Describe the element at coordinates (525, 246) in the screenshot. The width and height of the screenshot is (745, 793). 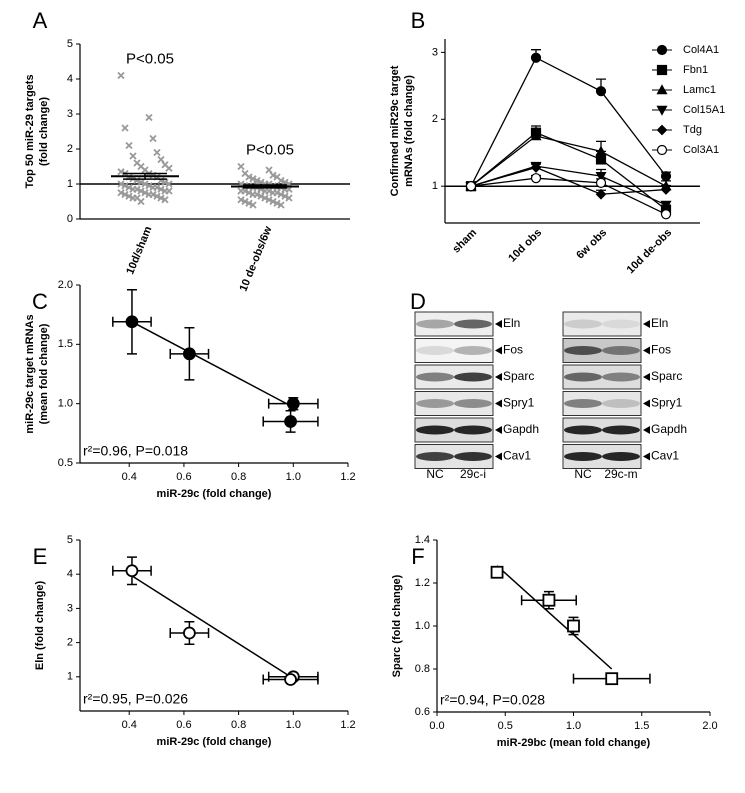
I see `x-tick-label: 10d obs` at that location.